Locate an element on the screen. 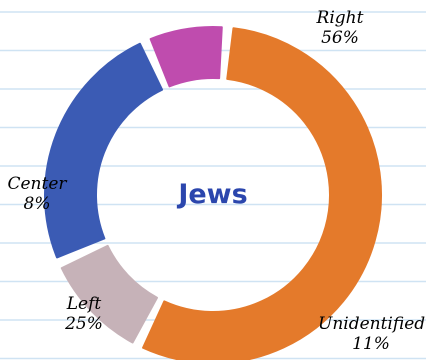 This screenshot has height=360, width=426. slice-value-left: 25% is located at coordinates (84, 324).